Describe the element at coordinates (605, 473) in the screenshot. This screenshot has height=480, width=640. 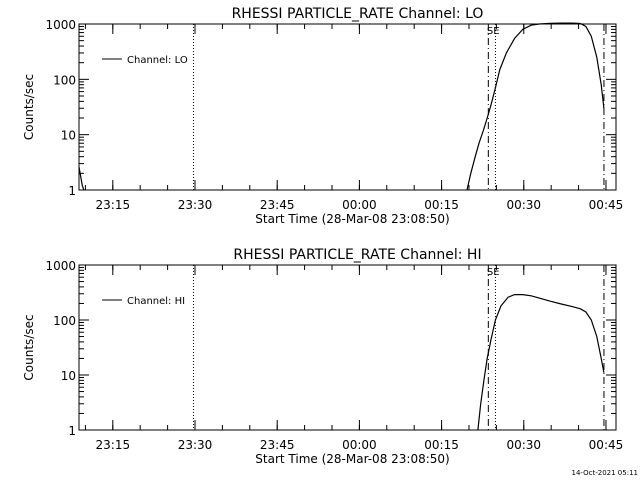
I see `generation-timestamp: 14-Oct-2021 05:11` at that location.